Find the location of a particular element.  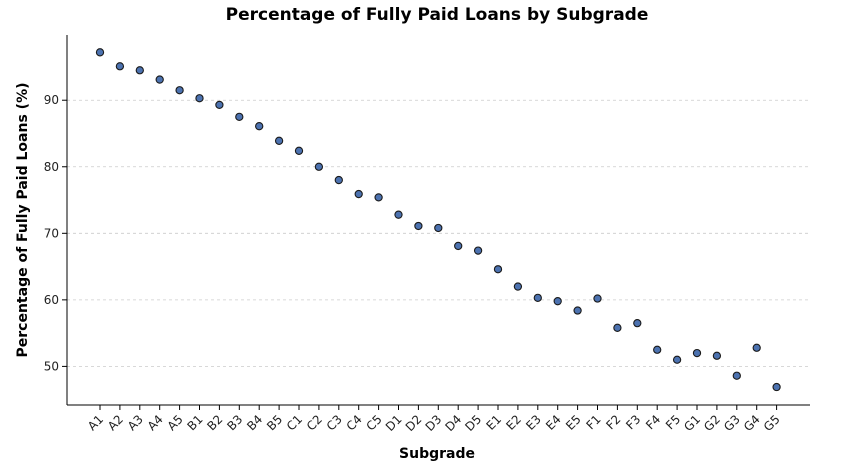

x-tick-label: C1 is located at coordinates (294, 422).